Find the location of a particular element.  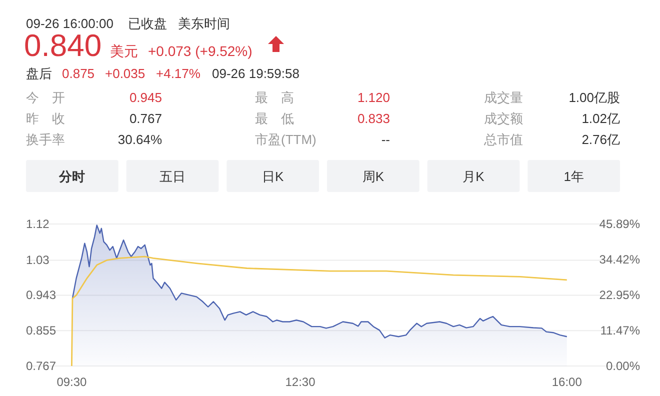

text: 0.875 is located at coordinates (78, 73).